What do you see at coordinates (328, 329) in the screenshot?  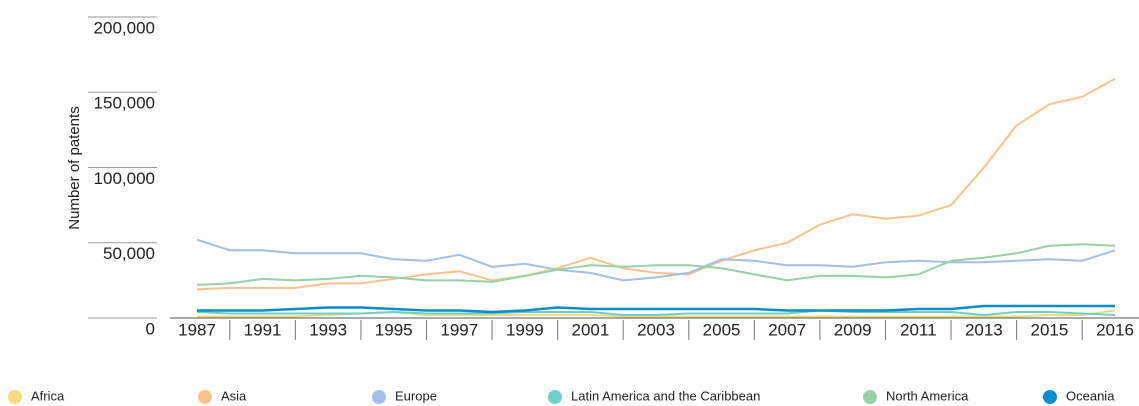 I see `x-tick-label: 1993` at bounding box center [328, 329].